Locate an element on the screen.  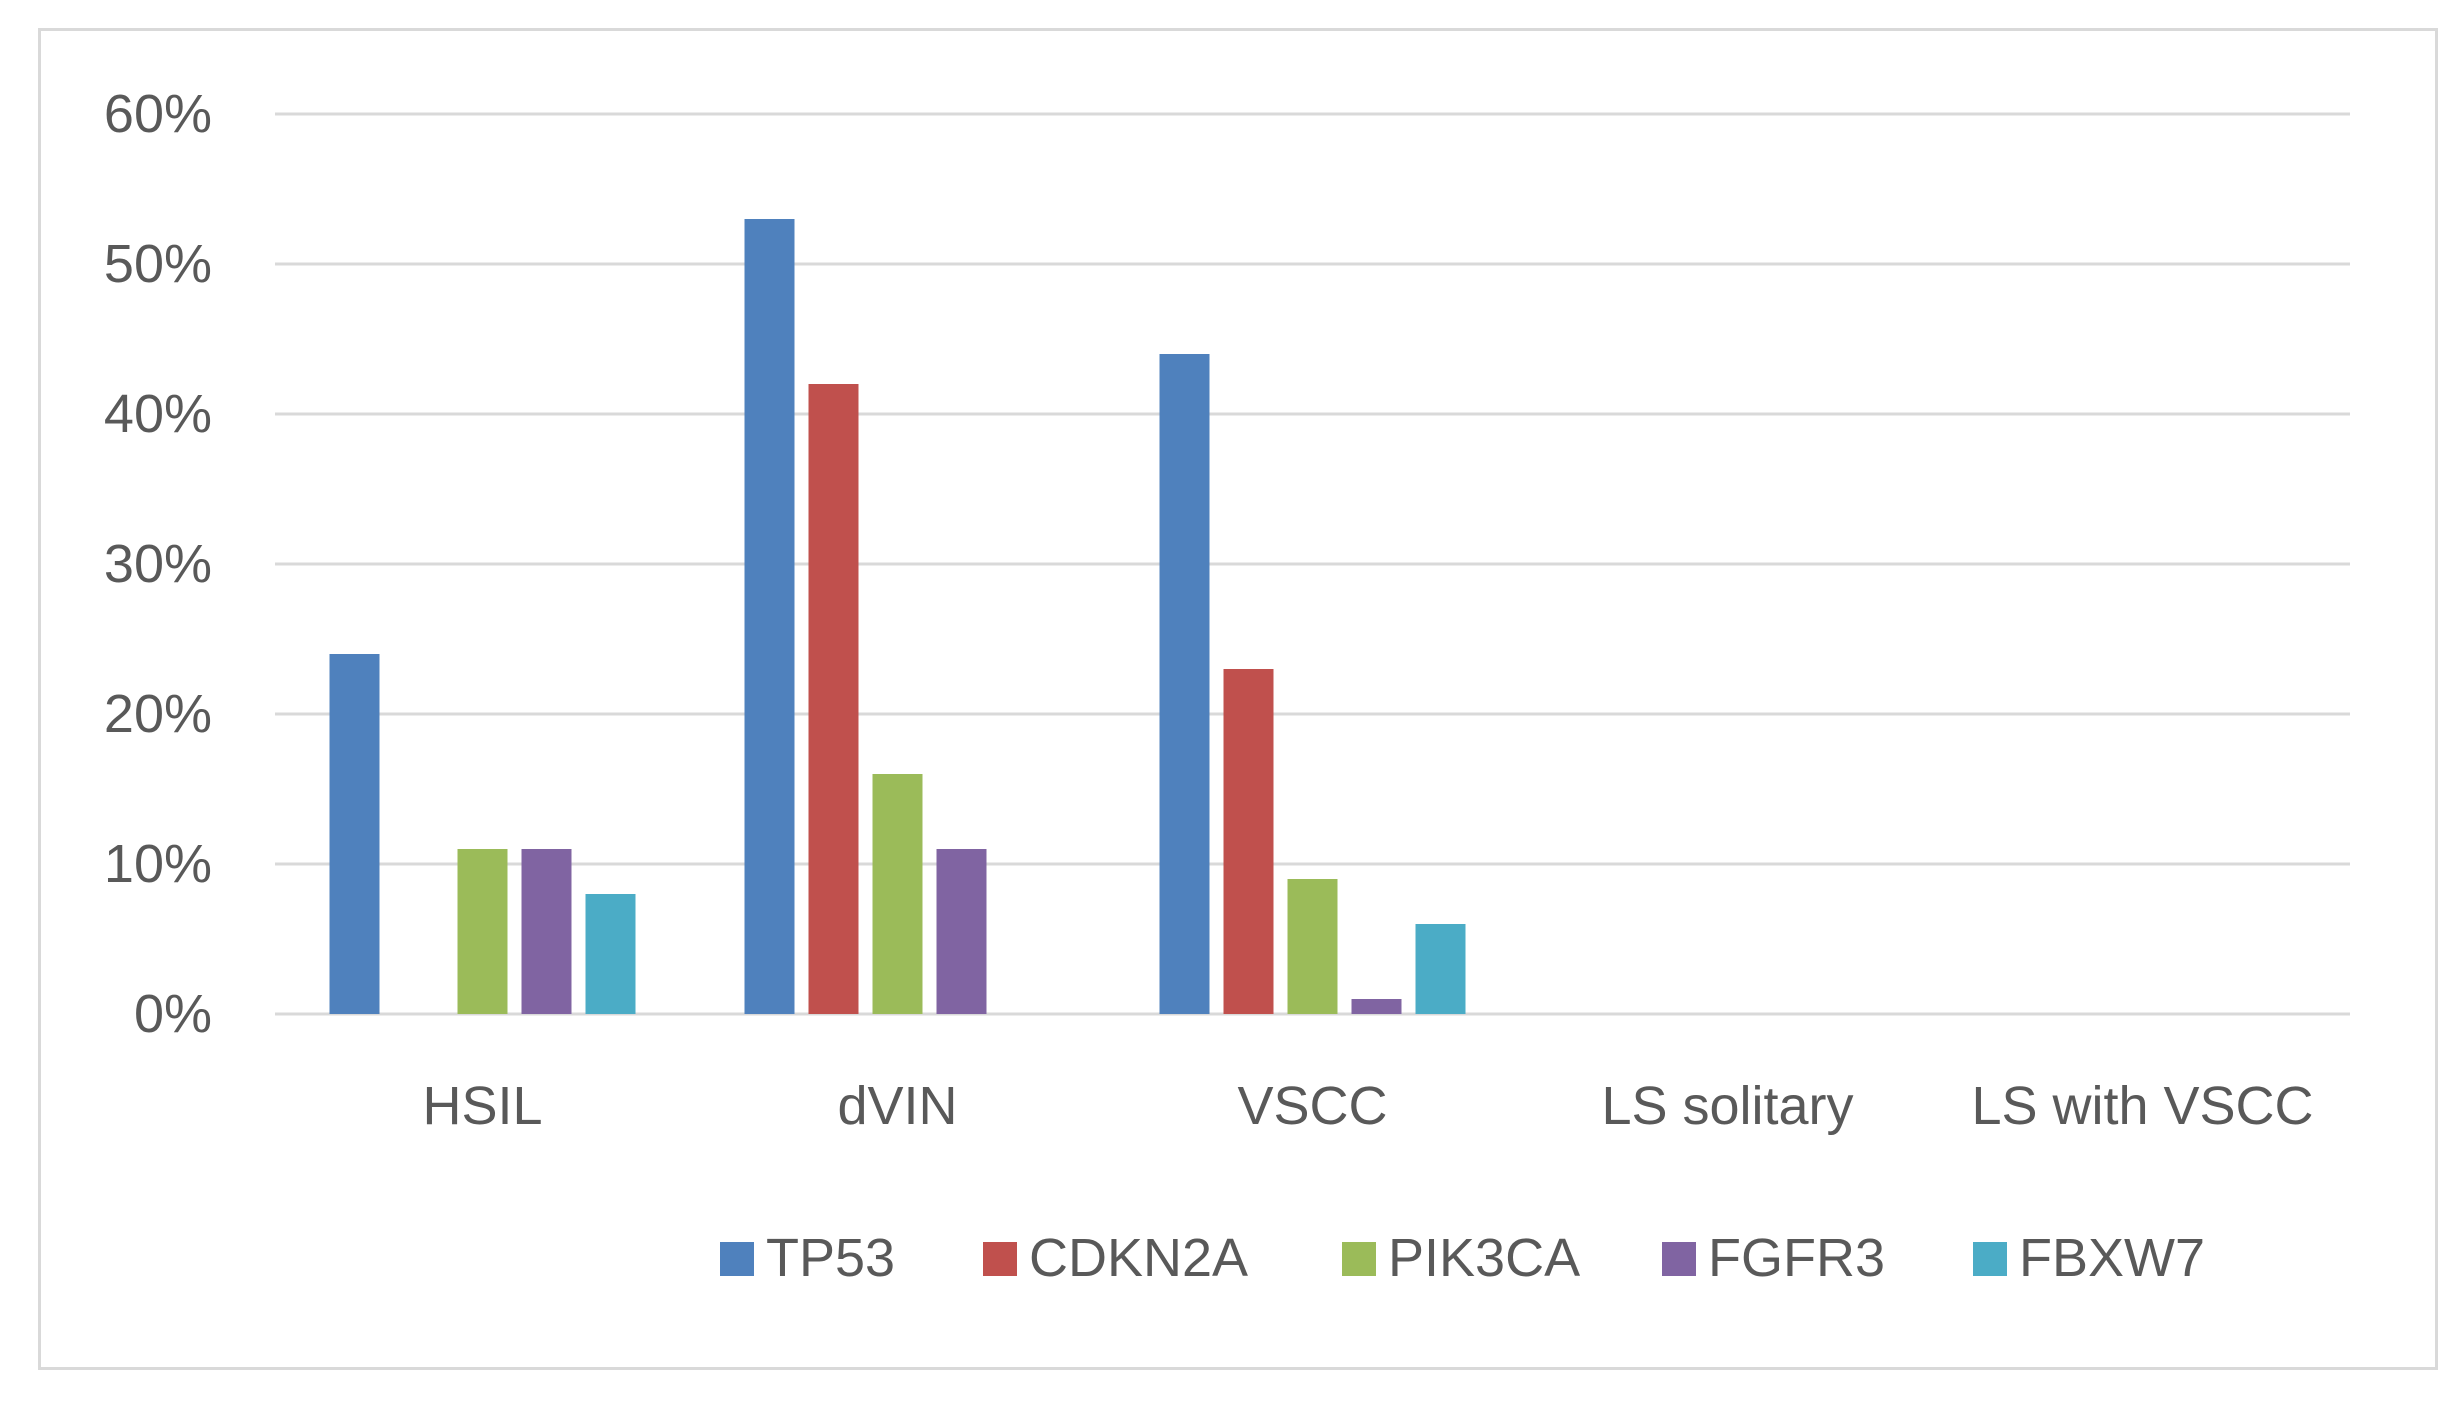
bar-tp53-dvin is located at coordinates (769, 616).